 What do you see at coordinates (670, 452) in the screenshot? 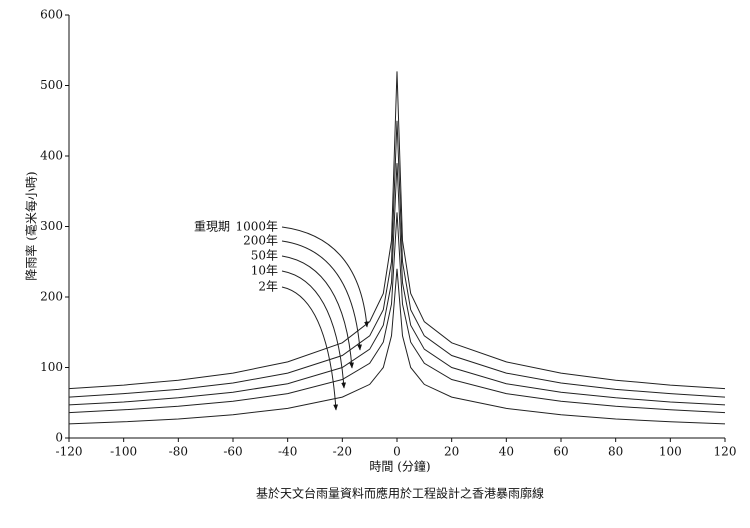
I see `x-tick-label: 100` at bounding box center [670, 452].